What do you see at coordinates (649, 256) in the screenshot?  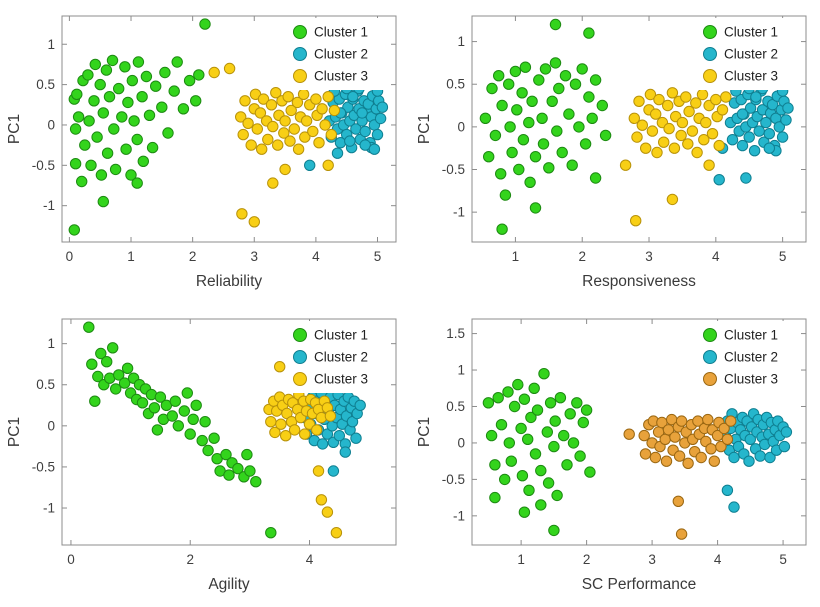 I see `x-tick-label: 3` at bounding box center [649, 256].